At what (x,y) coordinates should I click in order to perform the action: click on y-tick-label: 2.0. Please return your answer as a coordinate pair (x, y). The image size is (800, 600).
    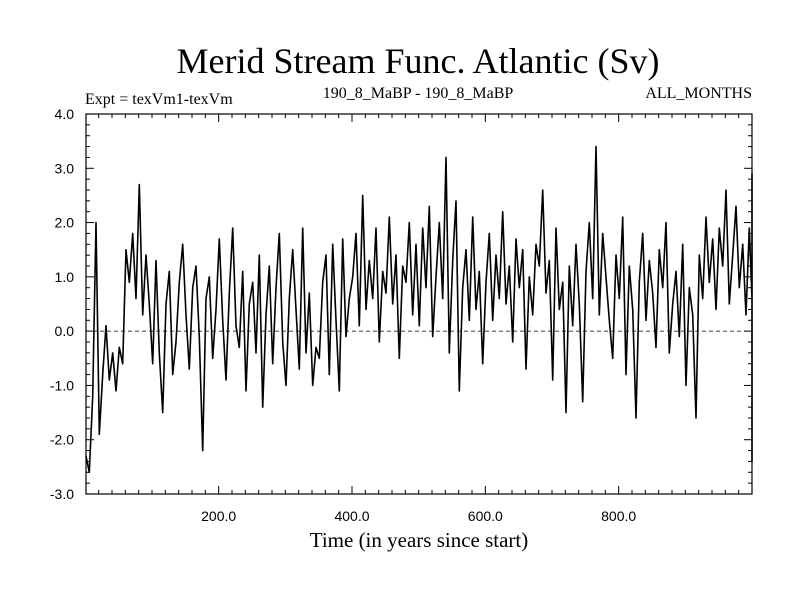
    Looking at the image, I should click on (65, 223).